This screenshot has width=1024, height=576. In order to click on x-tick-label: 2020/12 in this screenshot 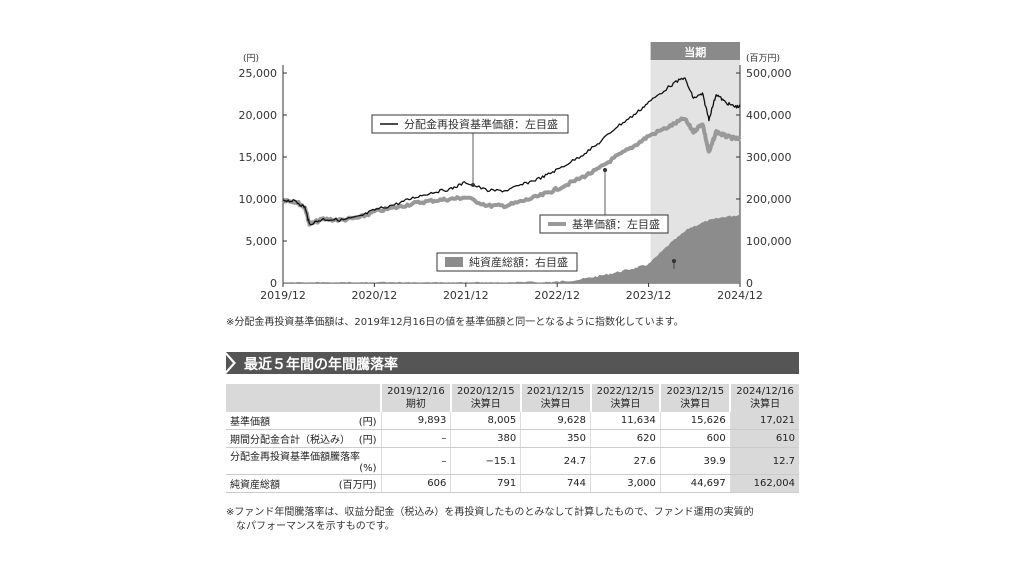, I will do `click(375, 295)`.